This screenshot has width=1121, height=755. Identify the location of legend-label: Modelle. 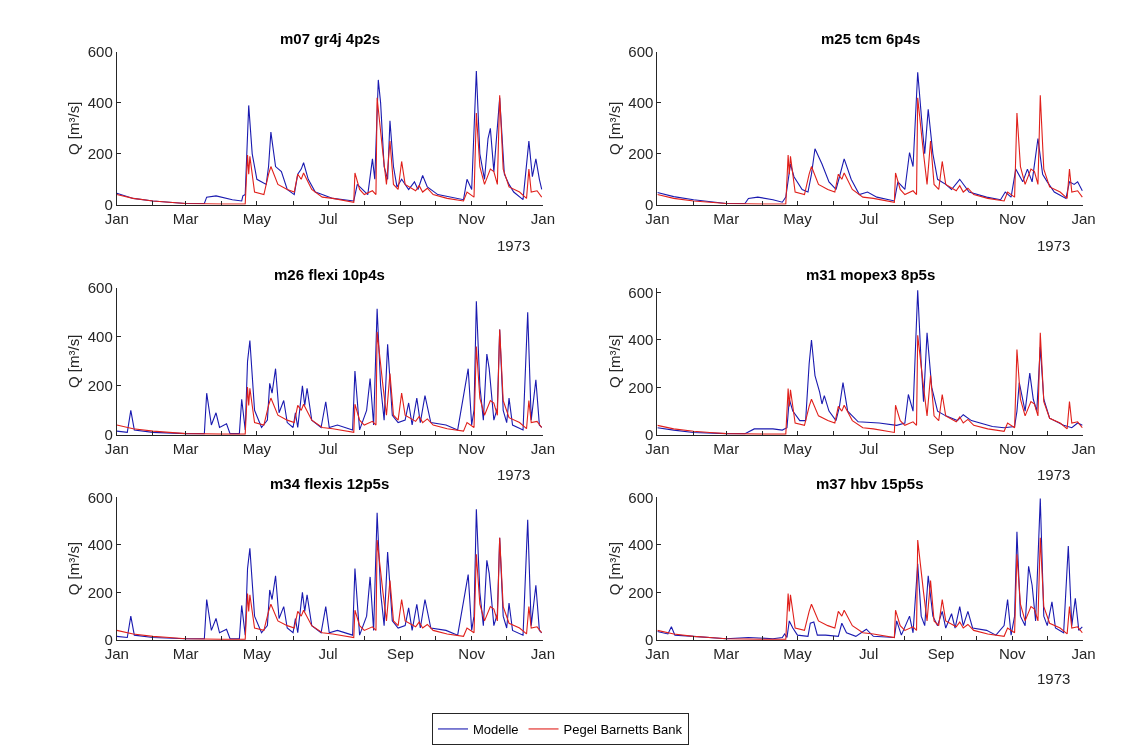
(496, 730).